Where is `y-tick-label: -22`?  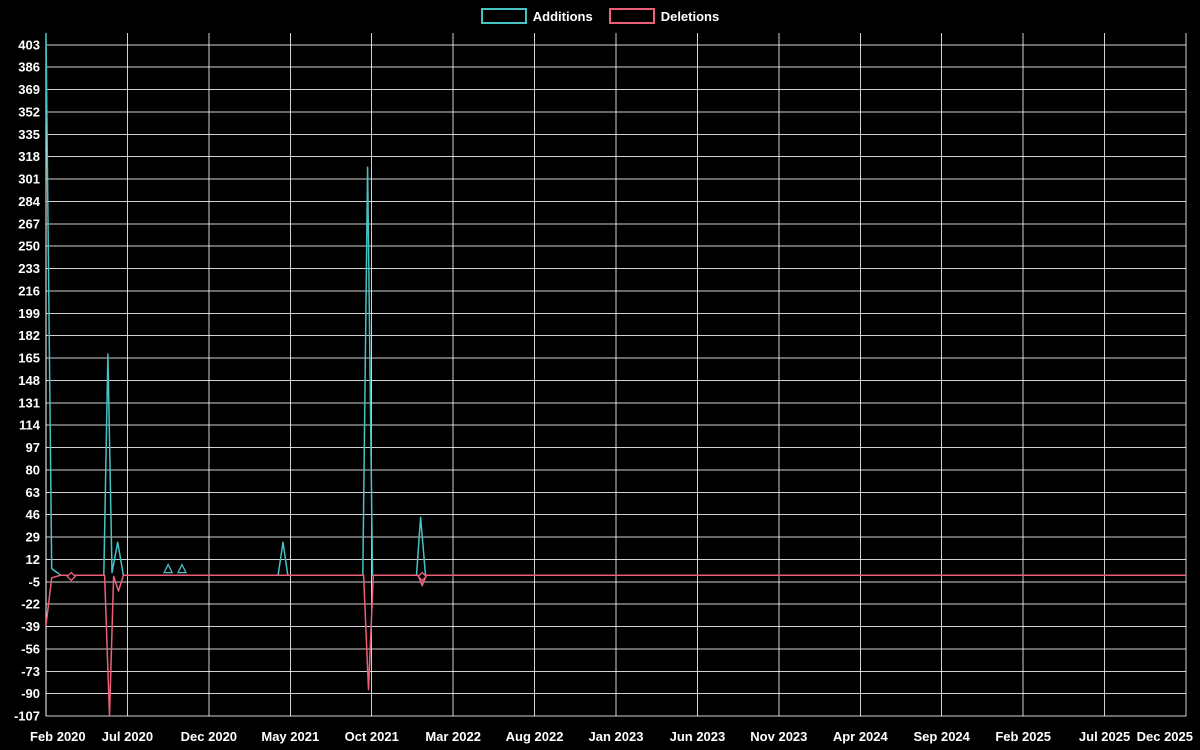
y-tick-label: -22 is located at coordinates (30, 604).